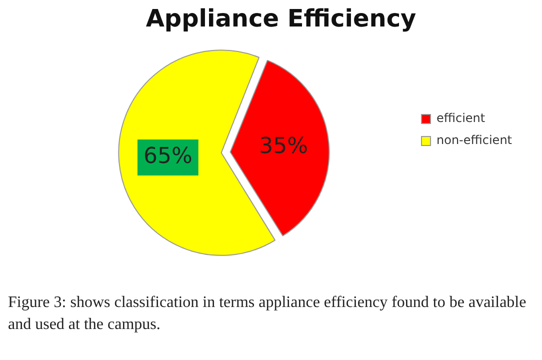  I want to click on legend-label: efficient, so click(461, 118).